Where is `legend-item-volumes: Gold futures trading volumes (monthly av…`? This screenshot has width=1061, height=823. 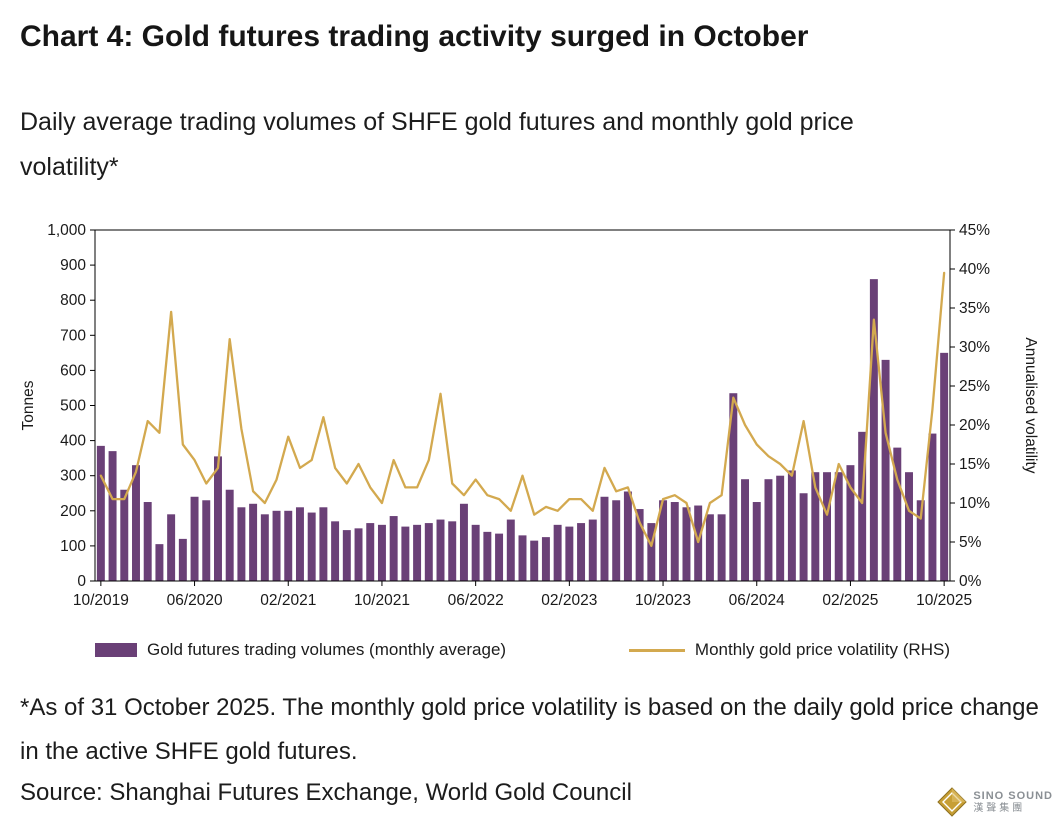
legend-item-volumes: Gold futures trading volumes (monthly av… is located at coordinates (300, 650).